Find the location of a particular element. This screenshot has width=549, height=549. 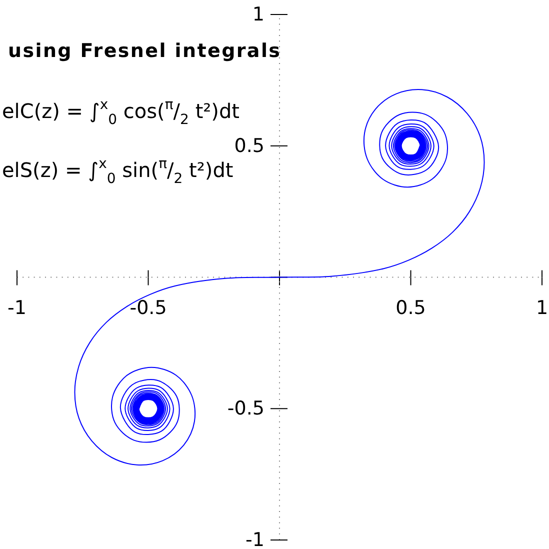

annotation: elS(z) = ∫$^{x}$$_{0}$ sin($^{π}$/$_{2}$ t²)dt is located at coordinates (118, 171).